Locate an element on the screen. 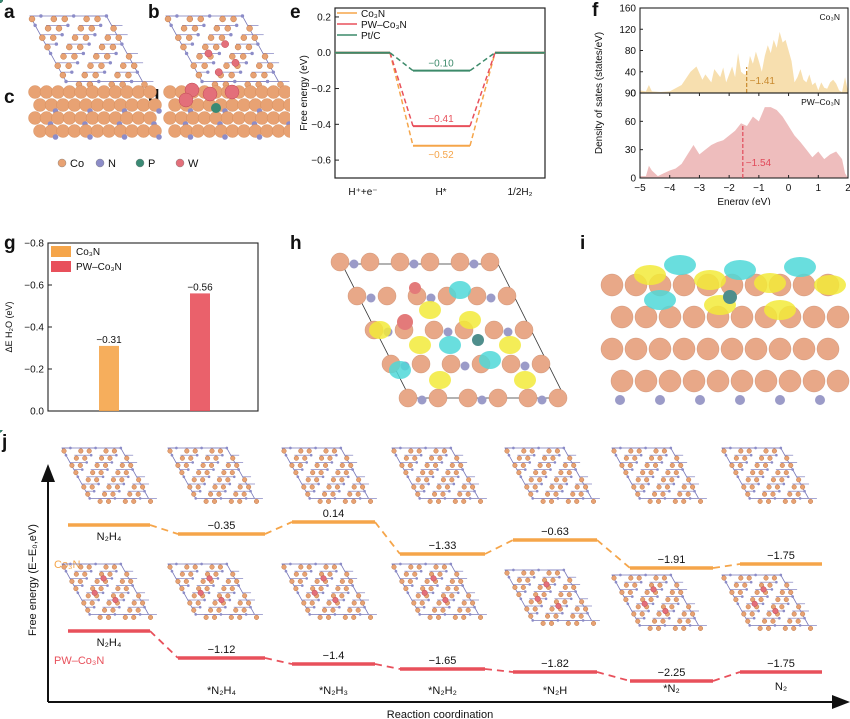  legend-swatch is located at coordinates (61, 251).